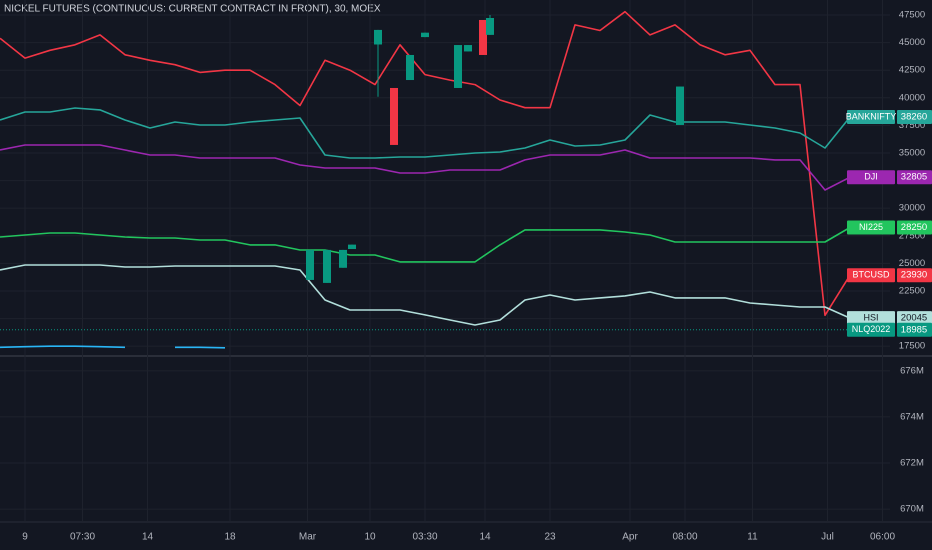 This screenshot has height=550, width=932. I want to click on x-tick-label: 03:30, so click(424, 537).